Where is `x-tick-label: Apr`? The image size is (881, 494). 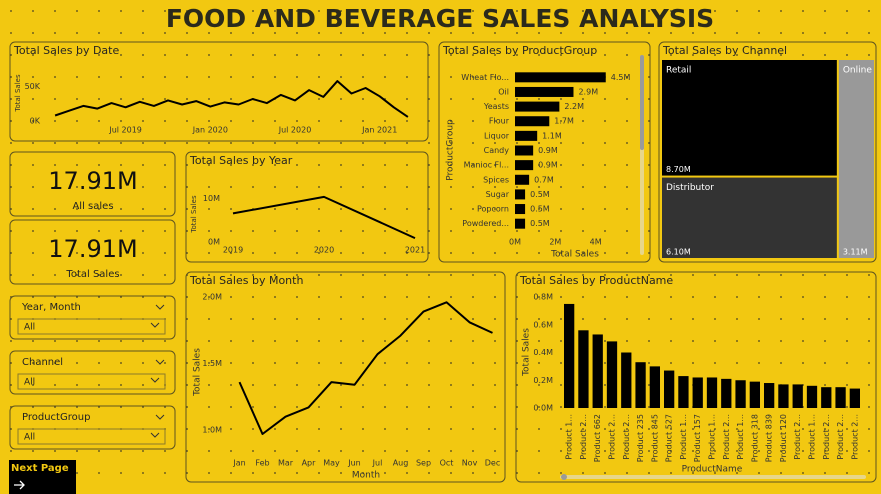 x-tick-label: Apr is located at coordinates (309, 463).